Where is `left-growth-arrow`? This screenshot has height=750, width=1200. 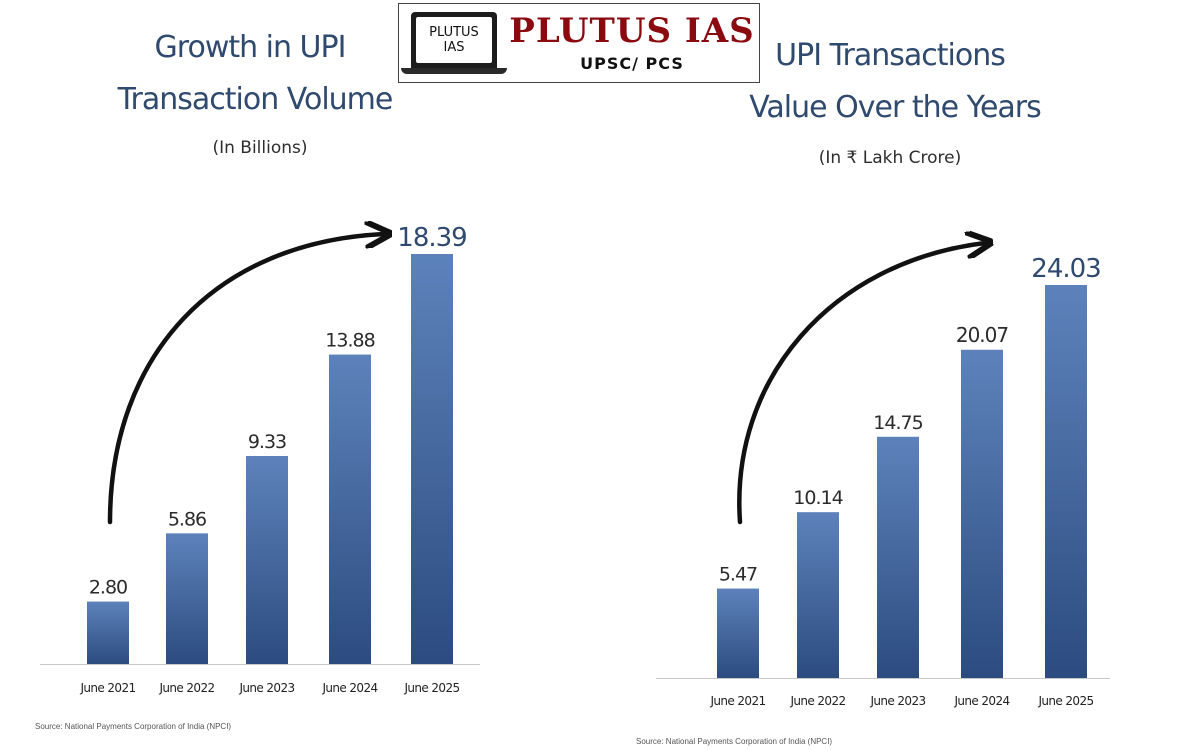
left-growth-arrow is located at coordinates (245, 379).